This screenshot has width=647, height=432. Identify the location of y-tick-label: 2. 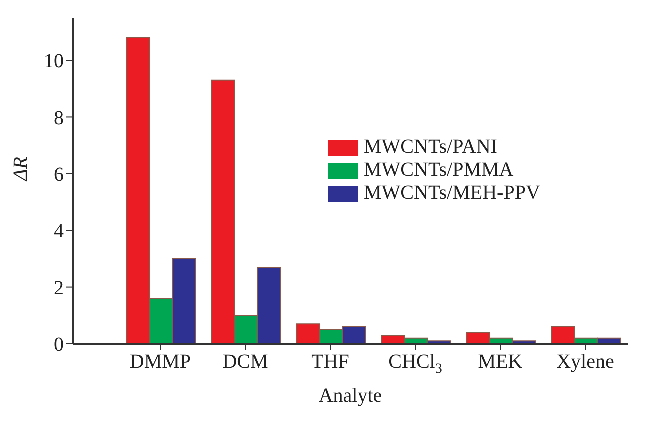
(59, 288).